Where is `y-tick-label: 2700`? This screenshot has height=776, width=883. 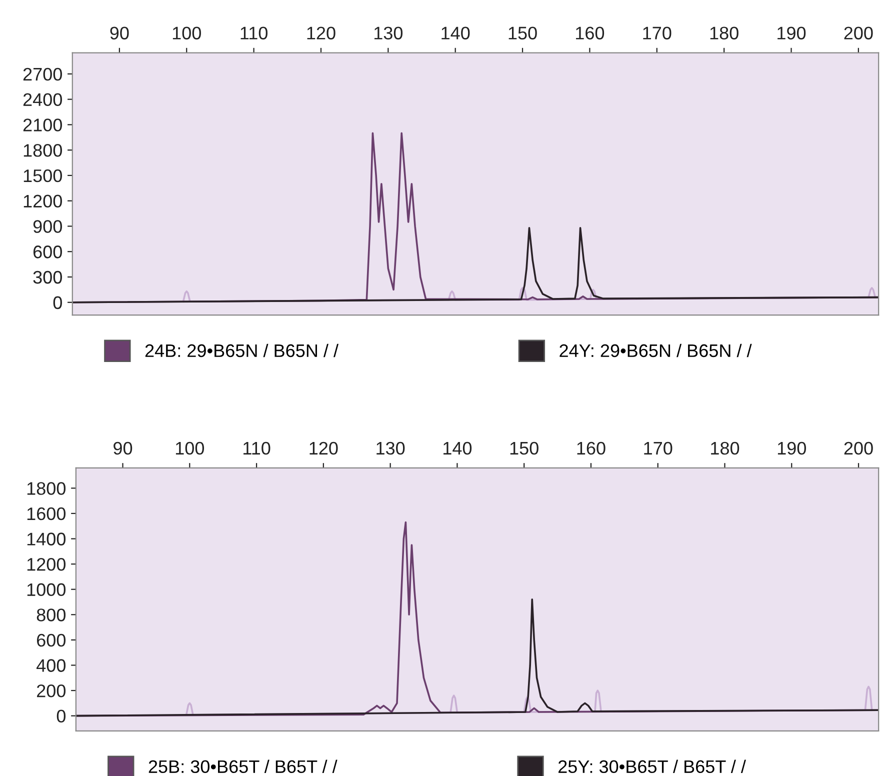 y-tick-label: 2700 is located at coordinates (42, 74).